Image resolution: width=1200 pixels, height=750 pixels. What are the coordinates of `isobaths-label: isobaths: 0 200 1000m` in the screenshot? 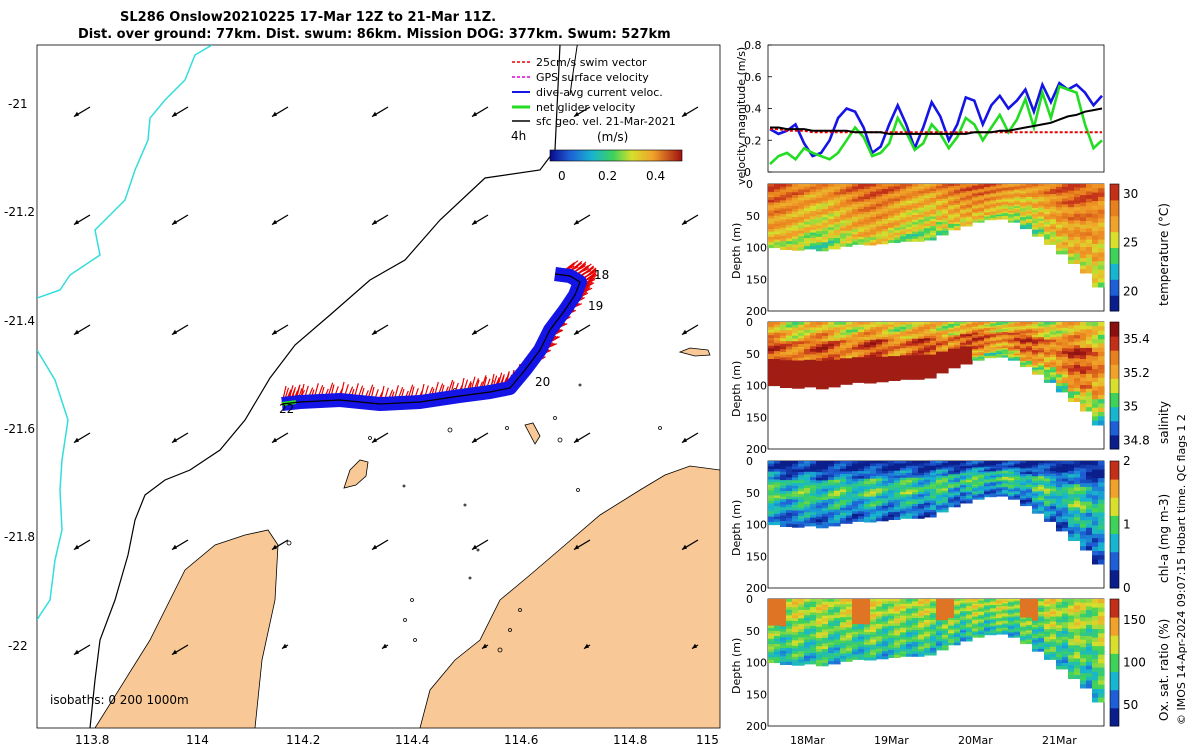 It's located at (119, 700).